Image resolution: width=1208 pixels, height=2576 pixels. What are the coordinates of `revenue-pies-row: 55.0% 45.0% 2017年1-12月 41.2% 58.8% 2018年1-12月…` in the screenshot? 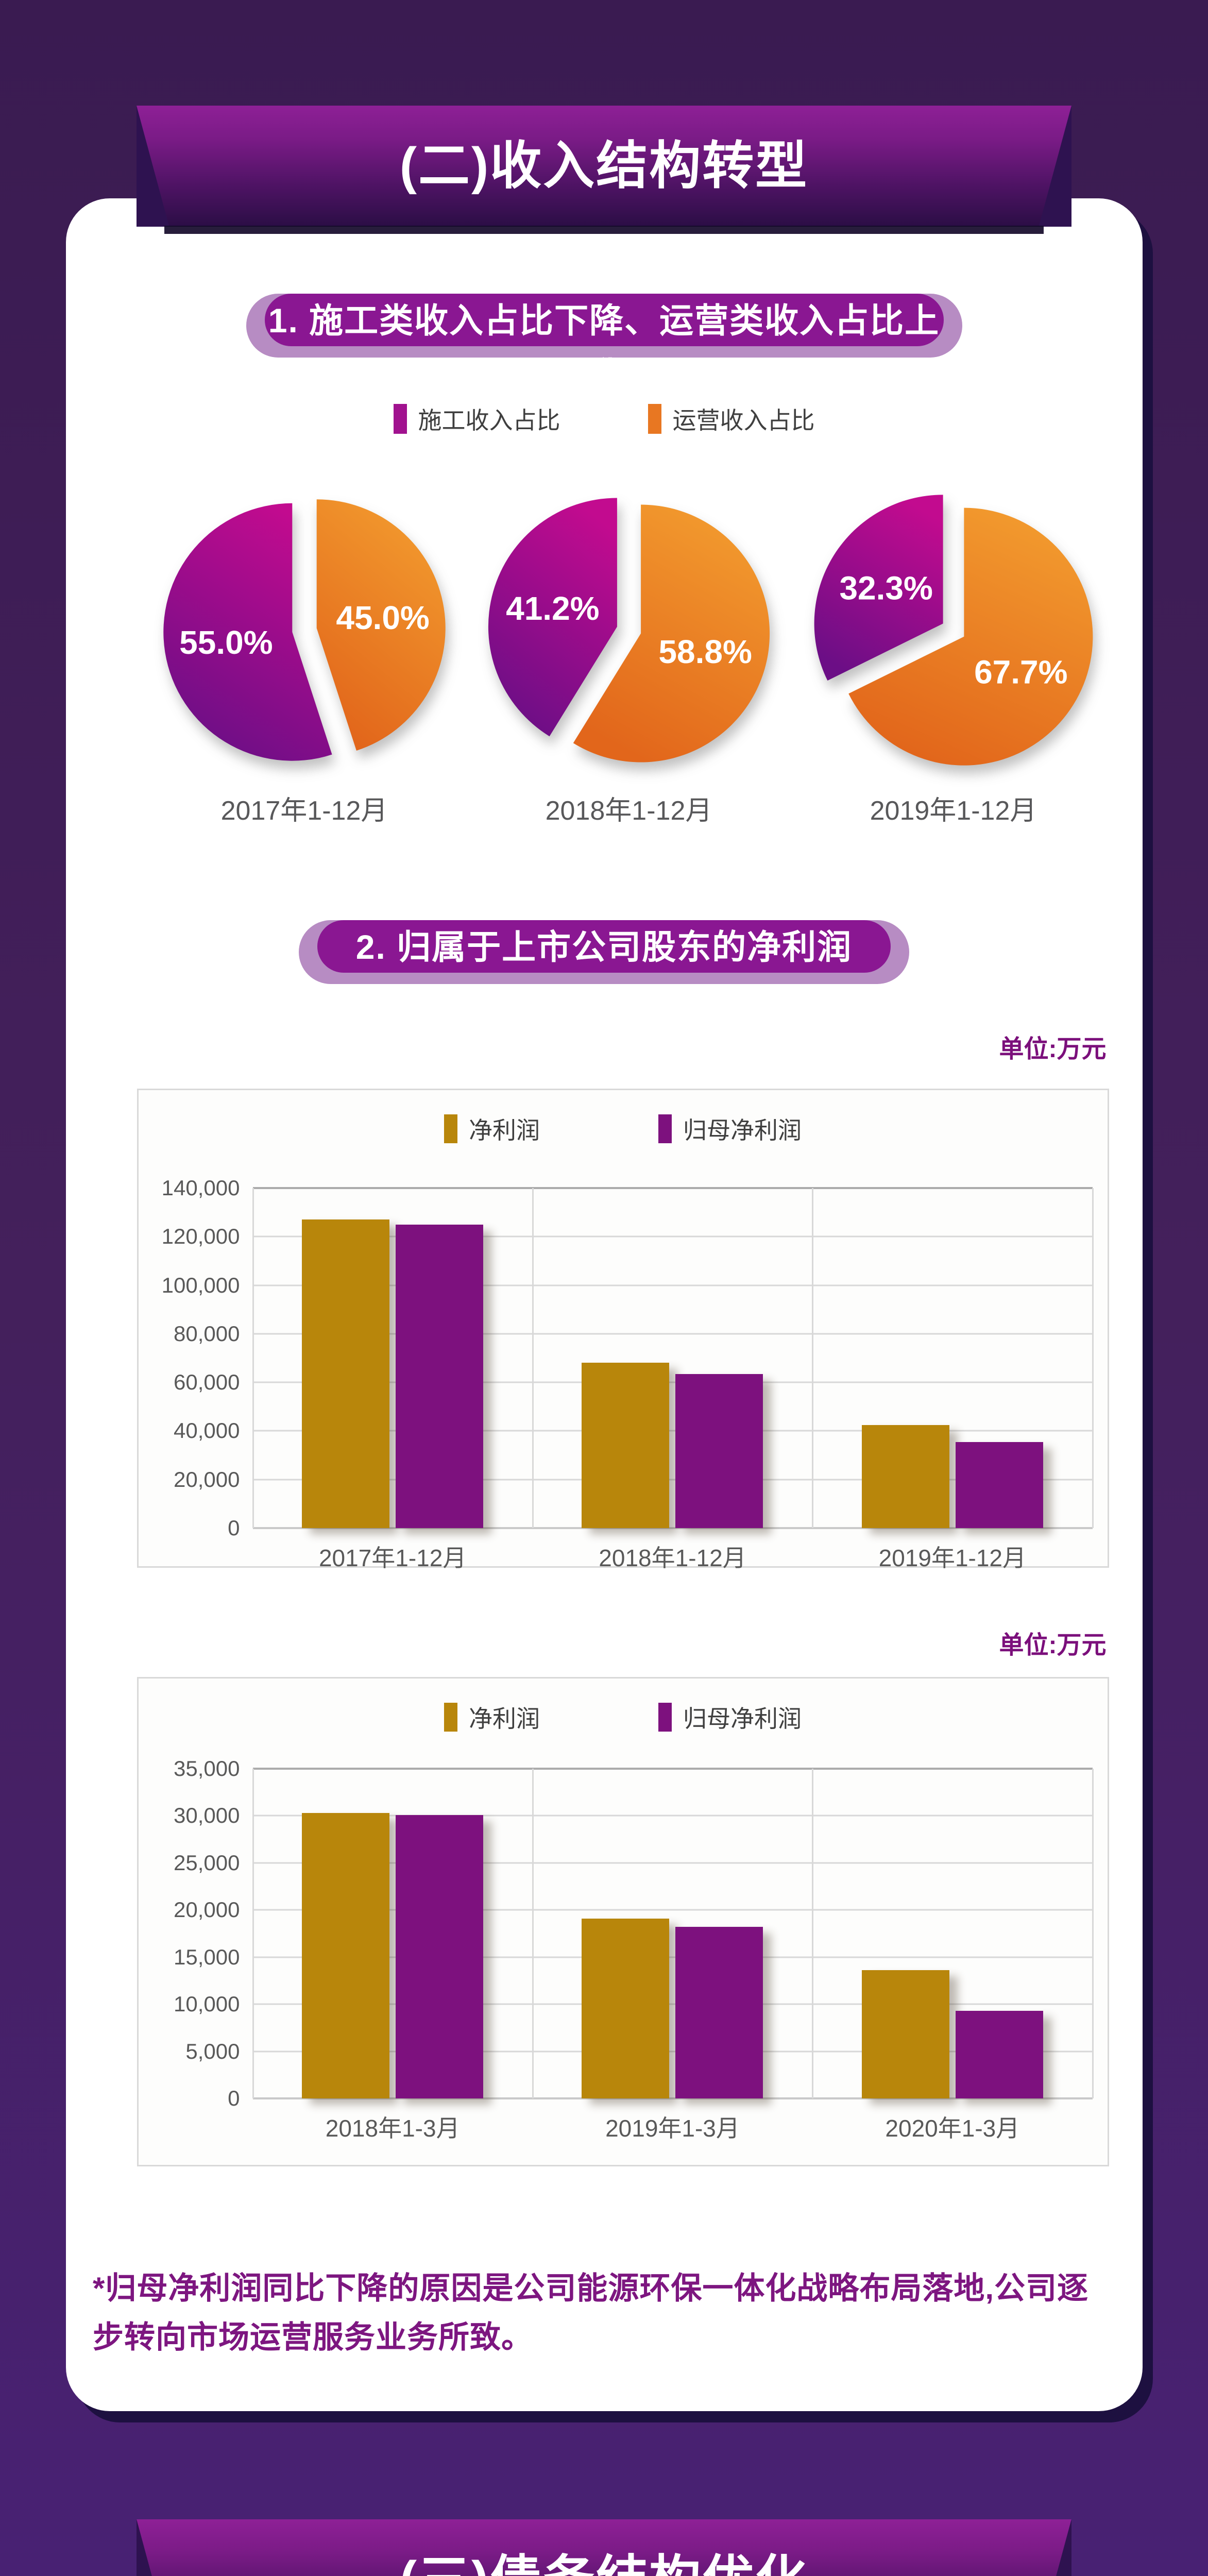 It's located at (604, 655).